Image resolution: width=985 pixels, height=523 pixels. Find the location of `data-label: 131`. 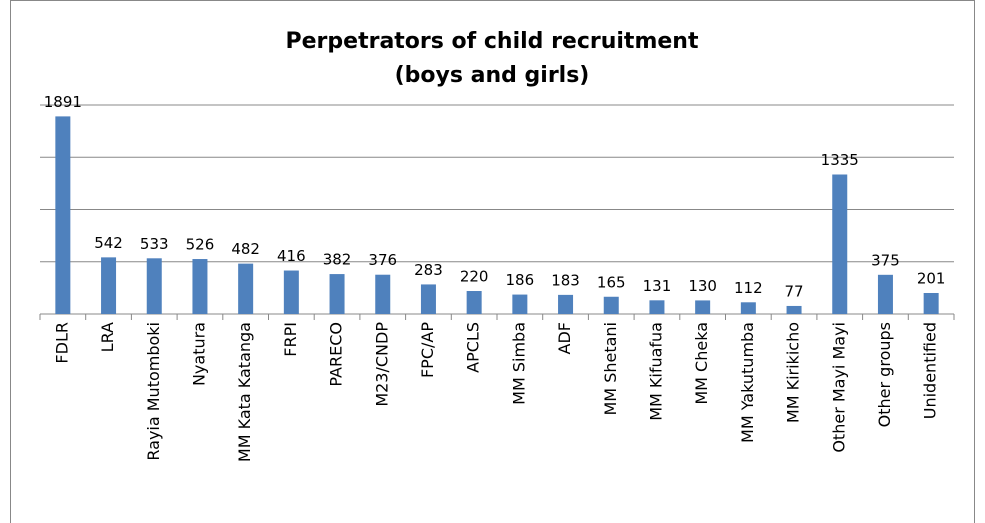

data-label: 131 is located at coordinates (657, 286).